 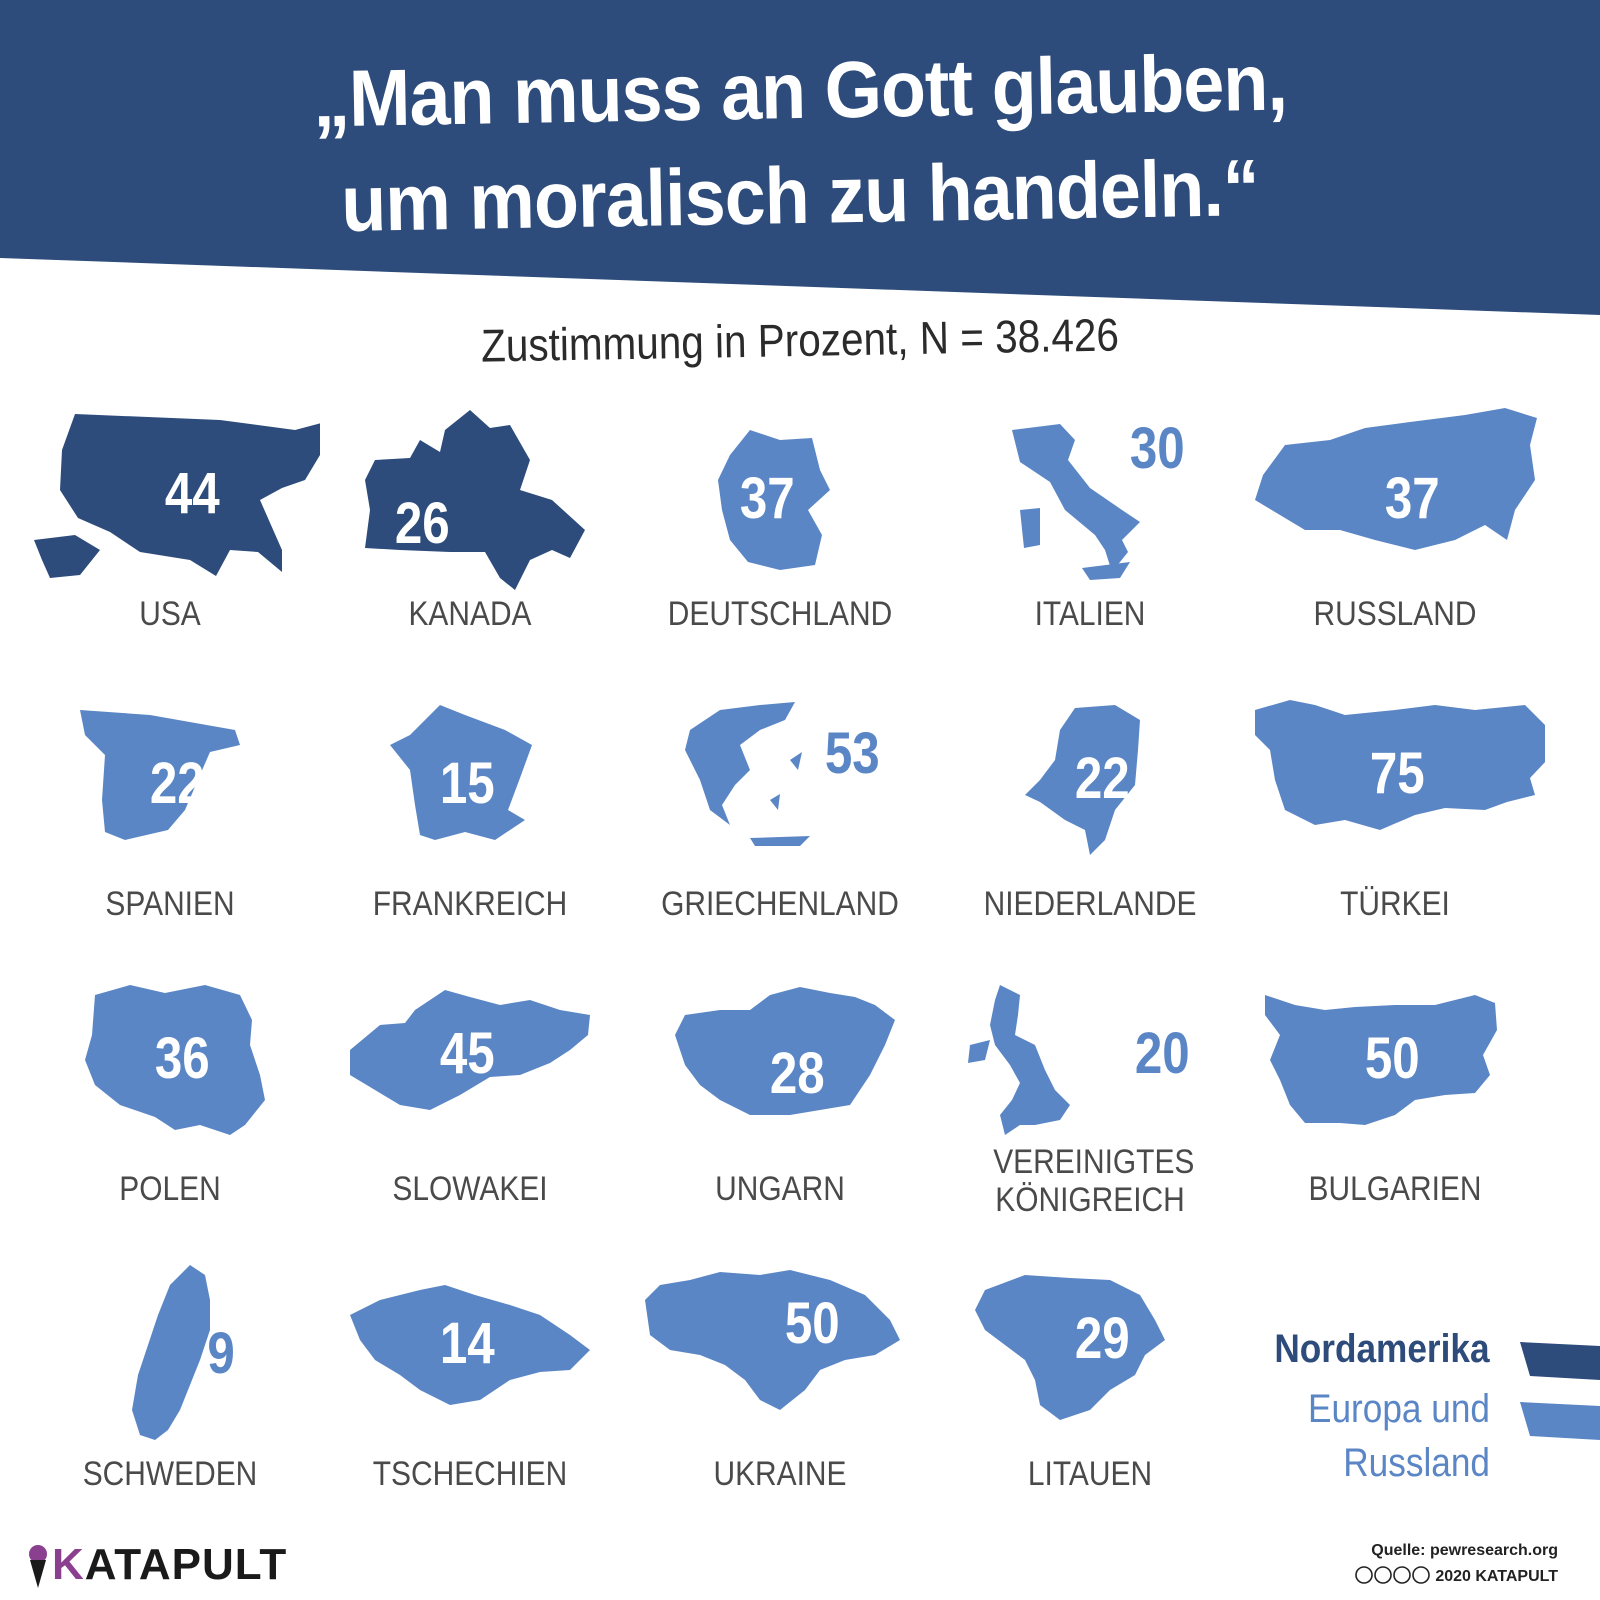 What do you see at coordinates (467, 1343) in the screenshot?
I see `country-value: 14` at bounding box center [467, 1343].